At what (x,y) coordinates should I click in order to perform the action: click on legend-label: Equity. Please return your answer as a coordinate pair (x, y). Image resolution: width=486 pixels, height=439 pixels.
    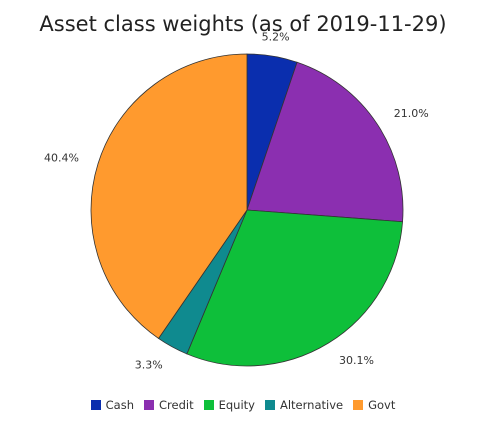
    Looking at the image, I should click on (236, 405).